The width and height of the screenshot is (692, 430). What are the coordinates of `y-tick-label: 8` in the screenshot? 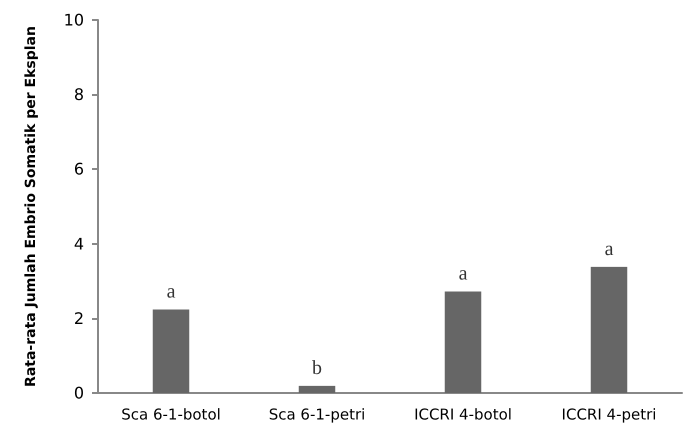 It's located at (79, 94).